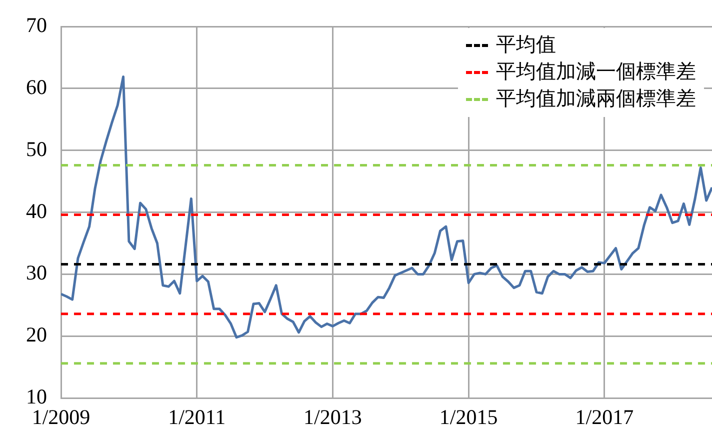  Describe the element at coordinates (604, 417) in the screenshot. I see `x-tick-label: 1/2017` at that location.